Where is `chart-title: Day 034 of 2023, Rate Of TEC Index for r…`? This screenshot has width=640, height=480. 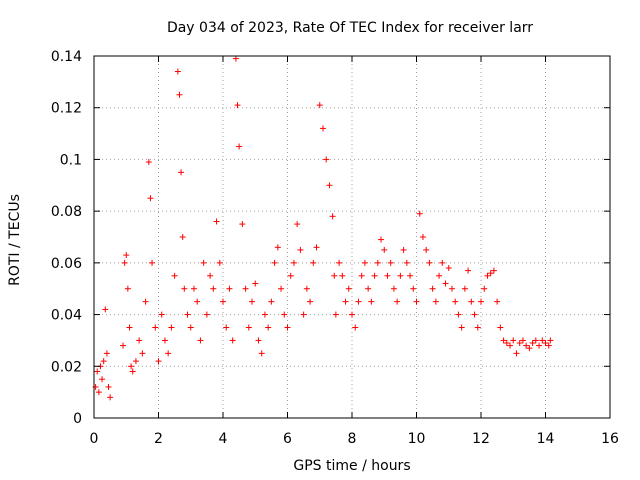 chart-title: Day 034 of 2023, Rate Of TEC Index for r… is located at coordinates (350, 28).